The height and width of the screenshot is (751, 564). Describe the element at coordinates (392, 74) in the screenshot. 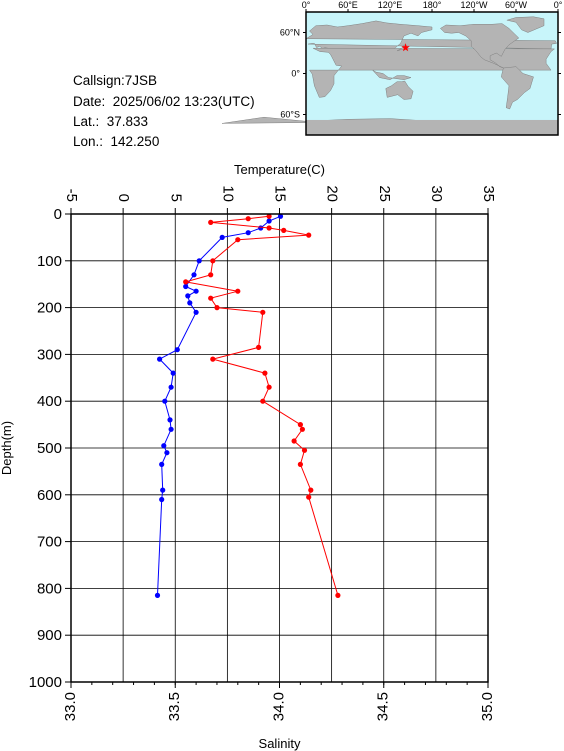

I see `land-indonesia` at that location.